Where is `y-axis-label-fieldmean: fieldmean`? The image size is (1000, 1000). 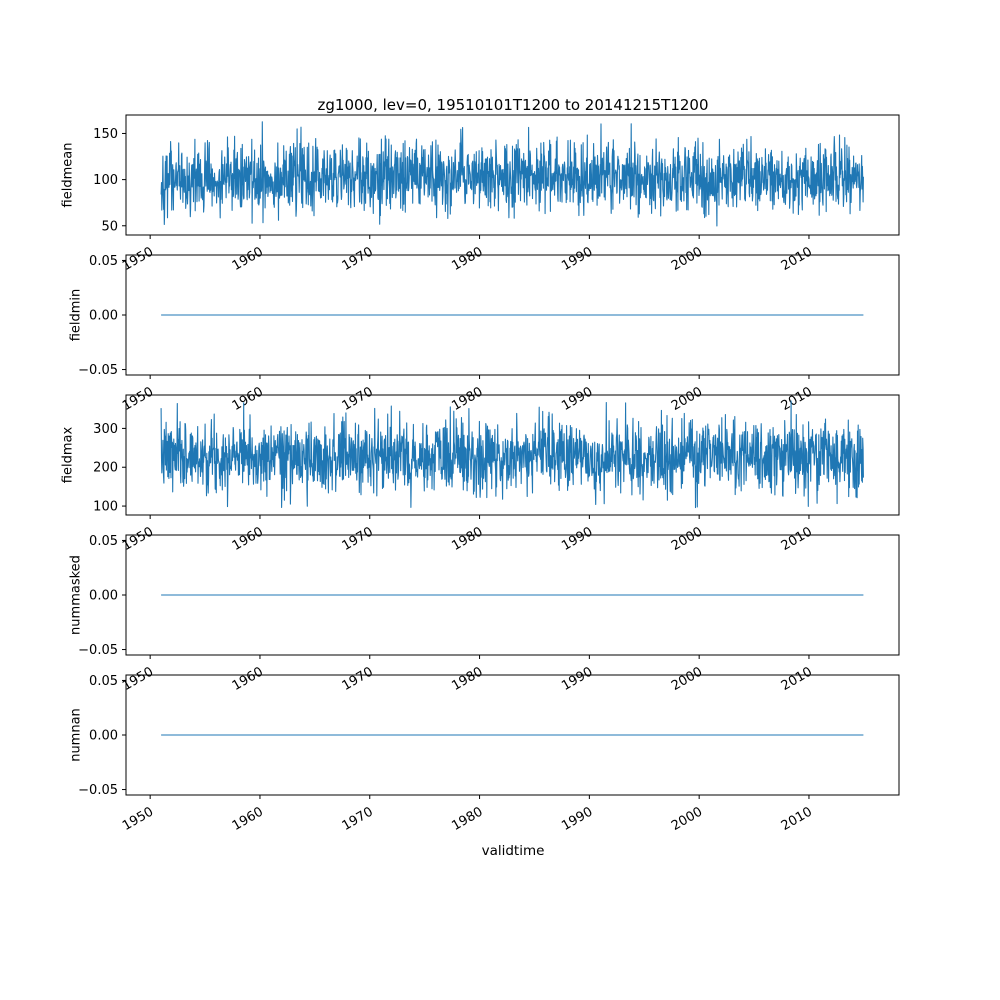 y-axis-label-fieldmean: fieldmean is located at coordinates (68, 175).